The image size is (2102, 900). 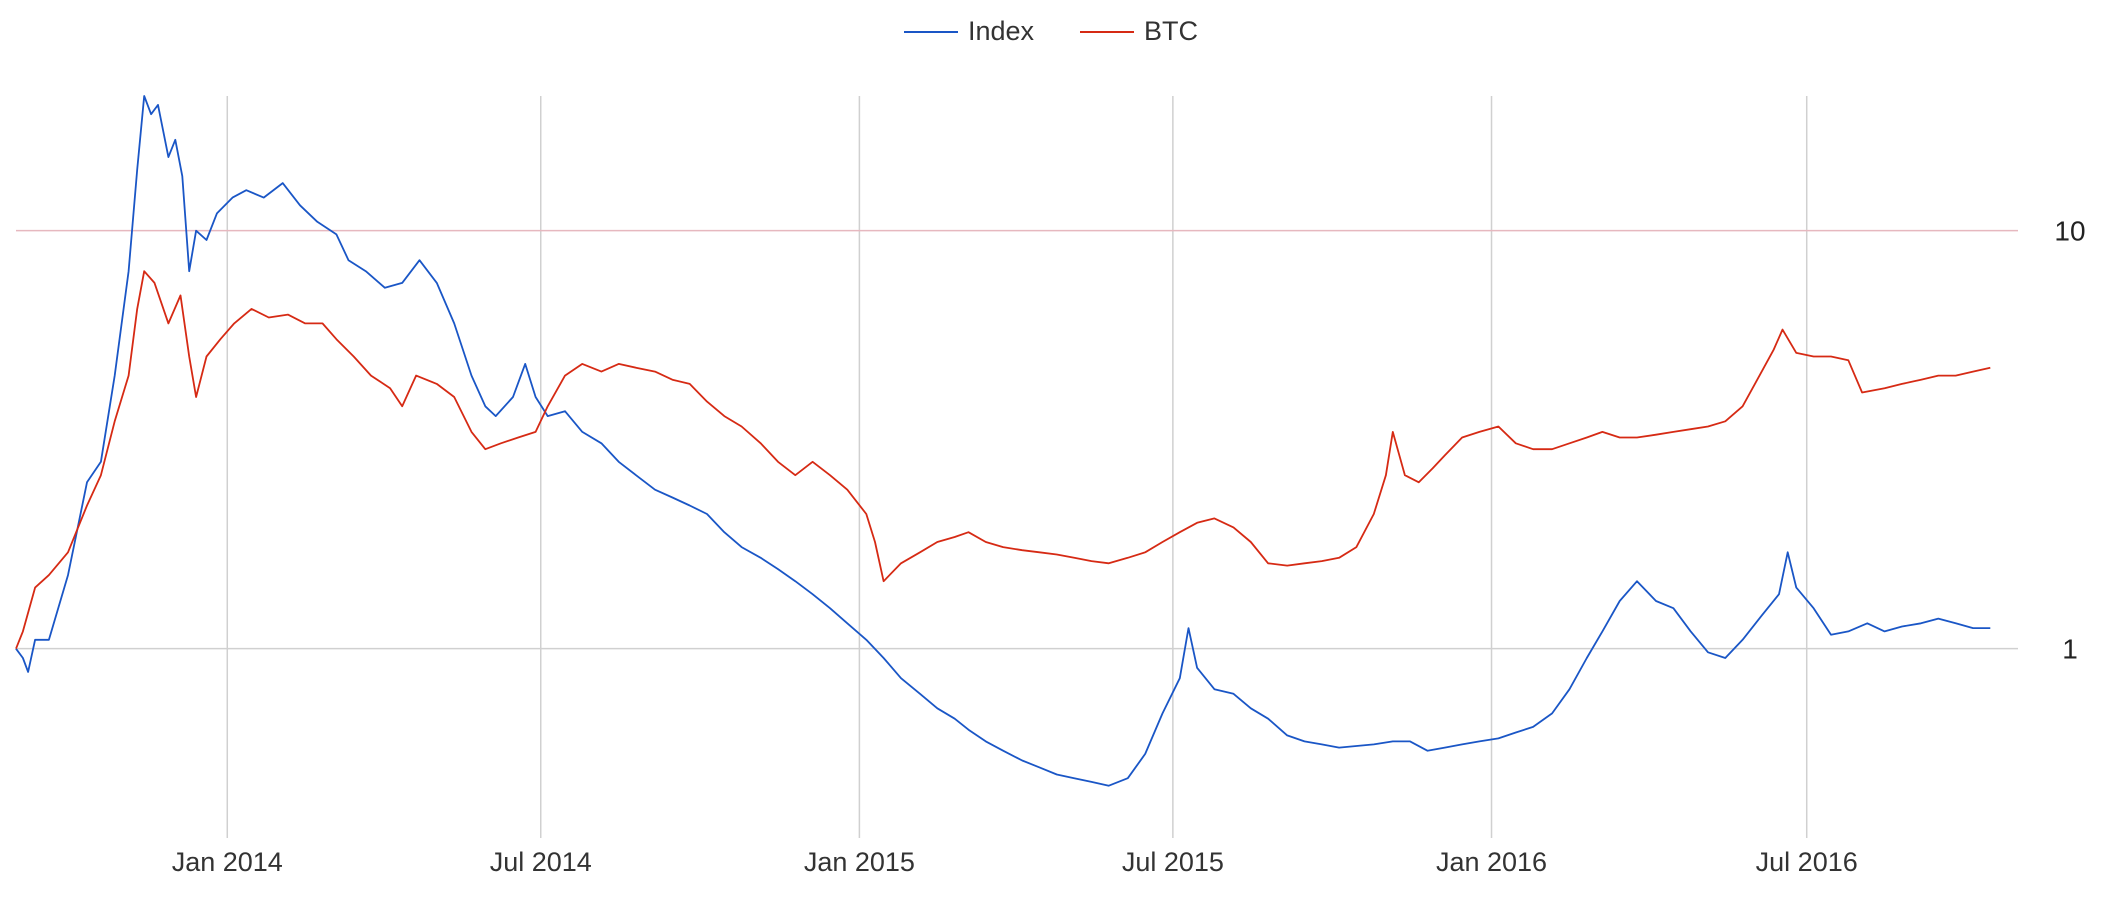 I want to click on x-tick-label: Jul 2015, so click(x=1173, y=862).